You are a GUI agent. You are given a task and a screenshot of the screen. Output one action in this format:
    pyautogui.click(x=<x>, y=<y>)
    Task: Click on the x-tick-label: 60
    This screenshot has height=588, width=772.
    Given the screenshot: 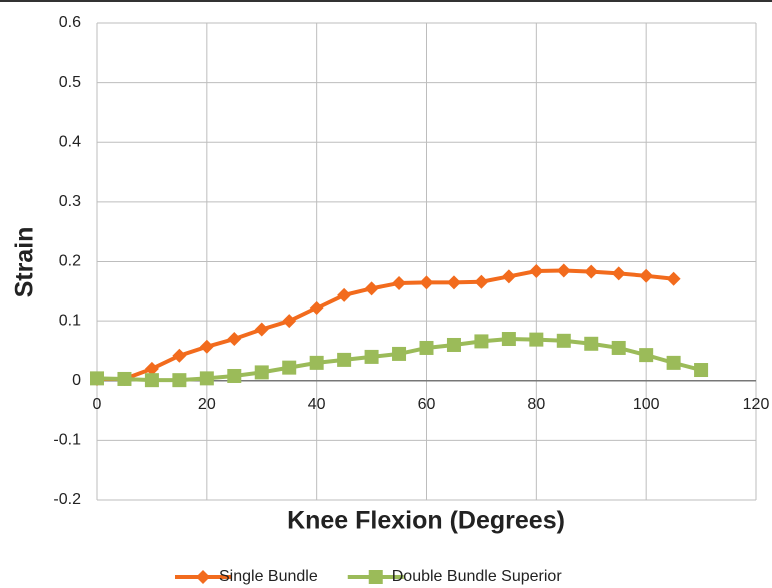 What is the action you would take?
    pyautogui.click(x=427, y=404)
    